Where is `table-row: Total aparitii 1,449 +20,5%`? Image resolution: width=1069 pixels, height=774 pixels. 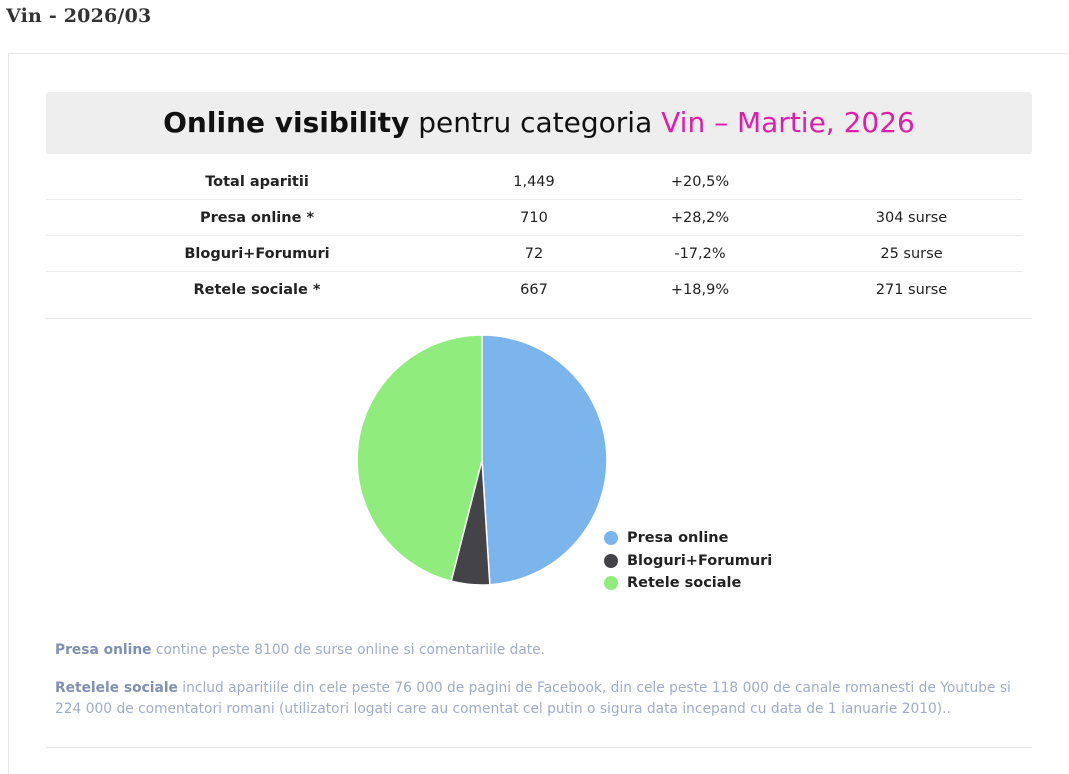 table-row: Total aparitii 1,449 +20,5% is located at coordinates (534, 182).